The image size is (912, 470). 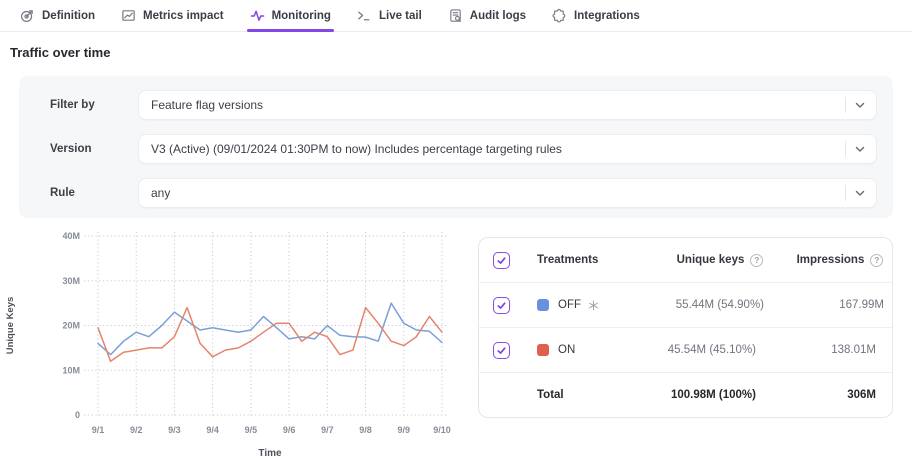 I want to click on treatments-column-header: Treatments, so click(x=568, y=260).